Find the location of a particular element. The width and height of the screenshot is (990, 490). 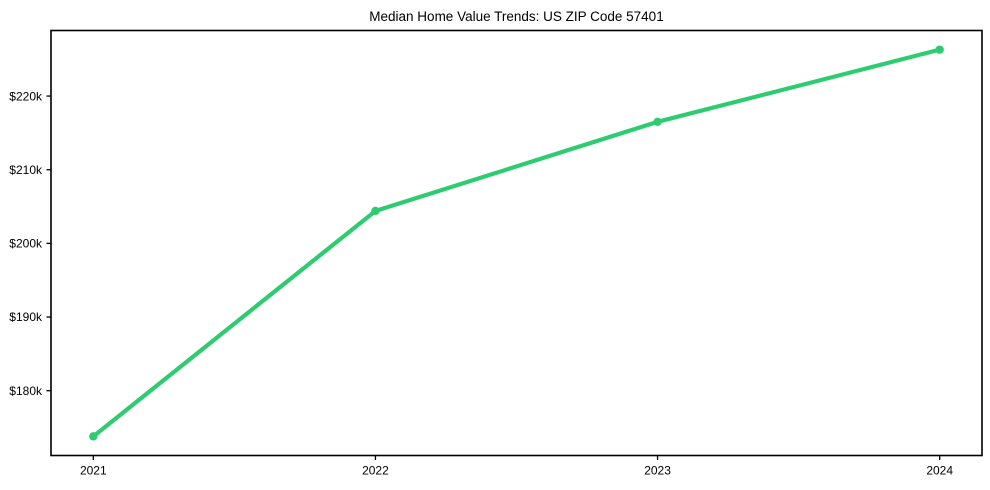

x-axis-tick-label: 2021 is located at coordinates (93, 471).